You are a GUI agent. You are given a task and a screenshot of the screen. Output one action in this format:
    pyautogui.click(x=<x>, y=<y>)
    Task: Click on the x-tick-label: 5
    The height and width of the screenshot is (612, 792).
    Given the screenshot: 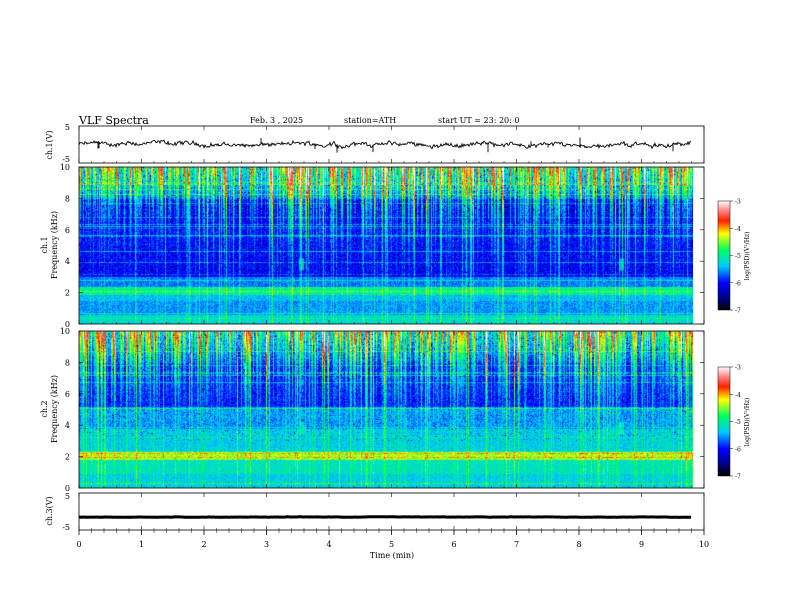 What is the action you would take?
    pyautogui.click(x=391, y=544)
    